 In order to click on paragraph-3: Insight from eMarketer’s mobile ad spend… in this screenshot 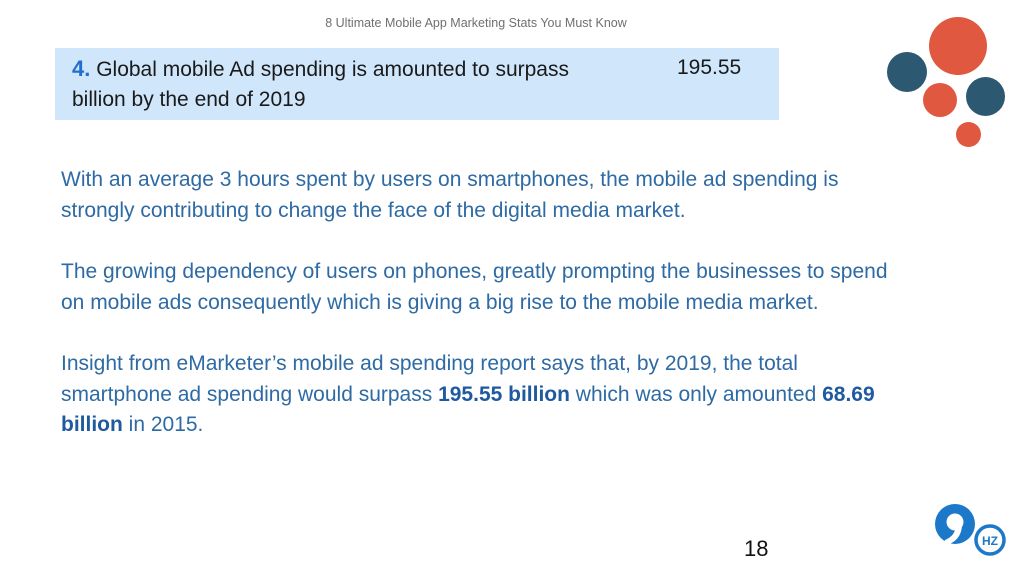, I will do `click(486, 395)`.